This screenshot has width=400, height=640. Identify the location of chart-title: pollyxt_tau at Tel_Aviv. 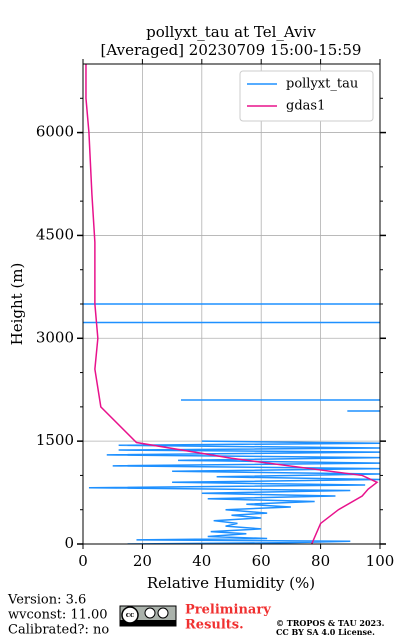
(231, 32).